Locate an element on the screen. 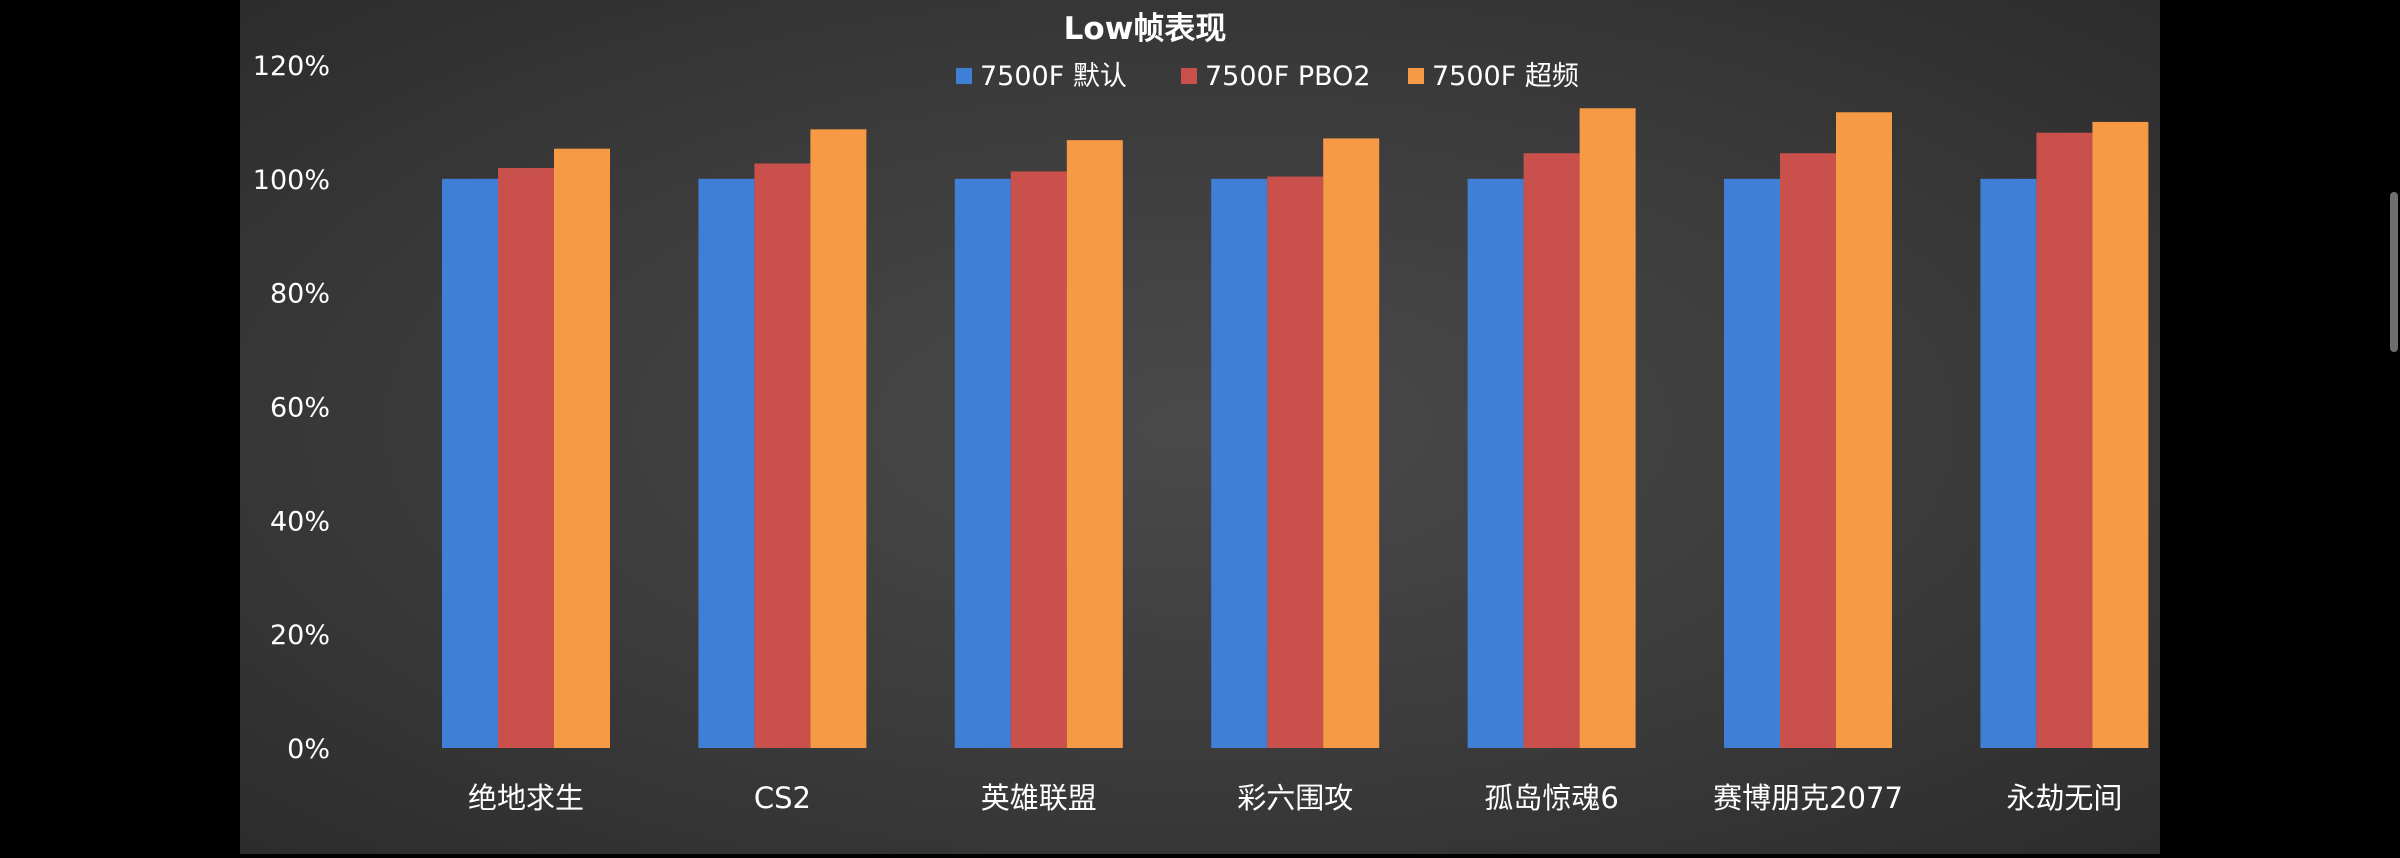 Image resolution: width=2400 pixels, height=858 pixels. x-tick-label: CS2 is located at coordinates (782, 798).